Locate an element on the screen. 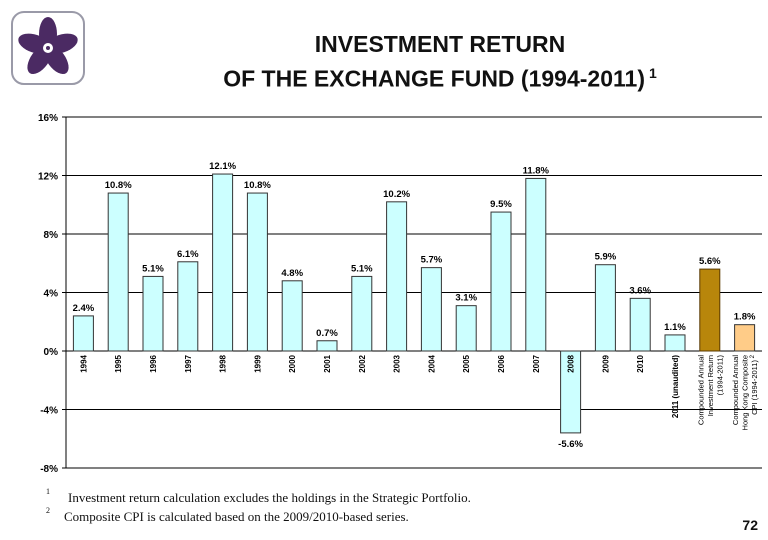 Image resolution: width=768 pixels, height=540 pixels. data-label: 11.8% is located at coordinates (536, 170).